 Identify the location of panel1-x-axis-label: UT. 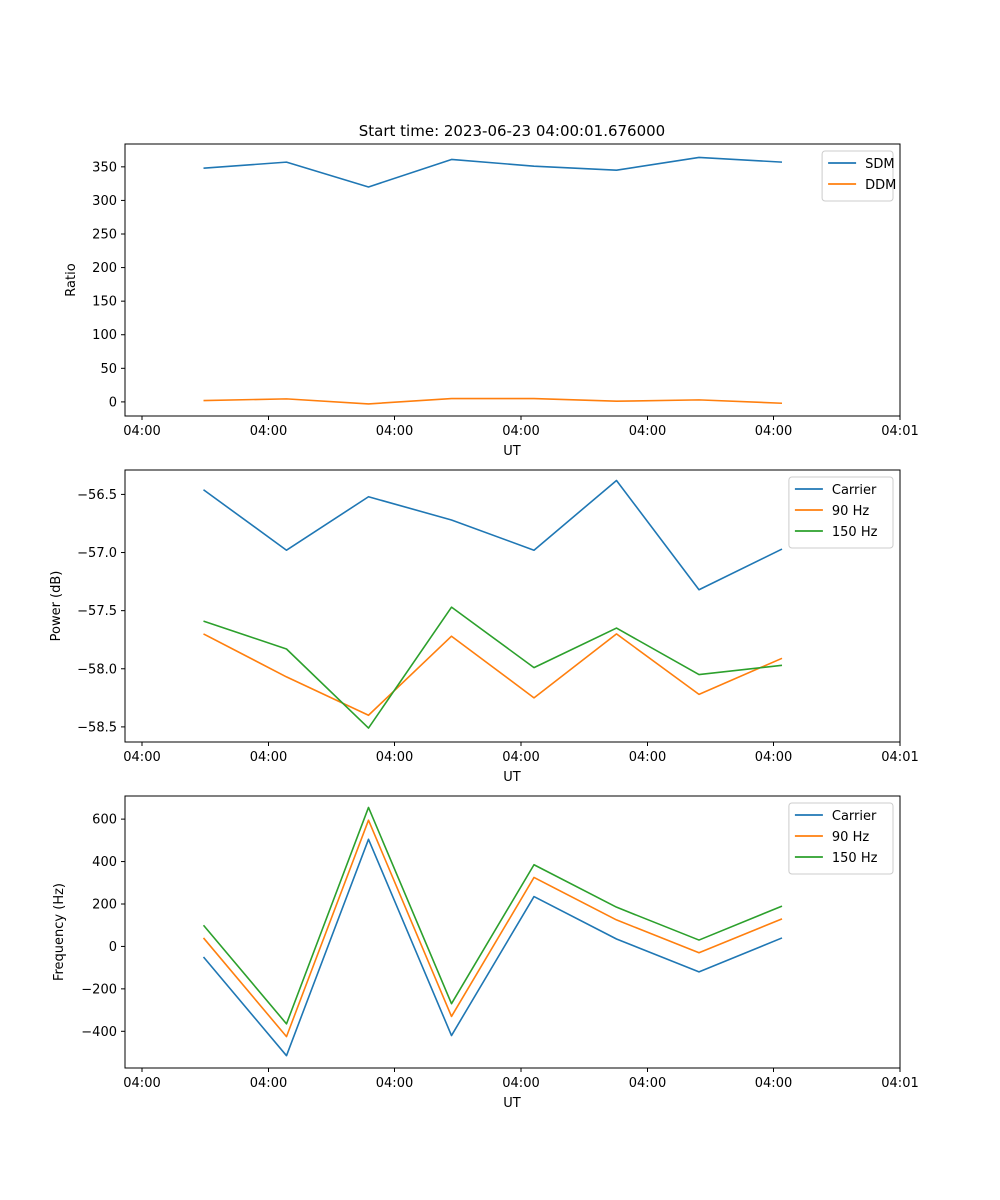
(512, 451).